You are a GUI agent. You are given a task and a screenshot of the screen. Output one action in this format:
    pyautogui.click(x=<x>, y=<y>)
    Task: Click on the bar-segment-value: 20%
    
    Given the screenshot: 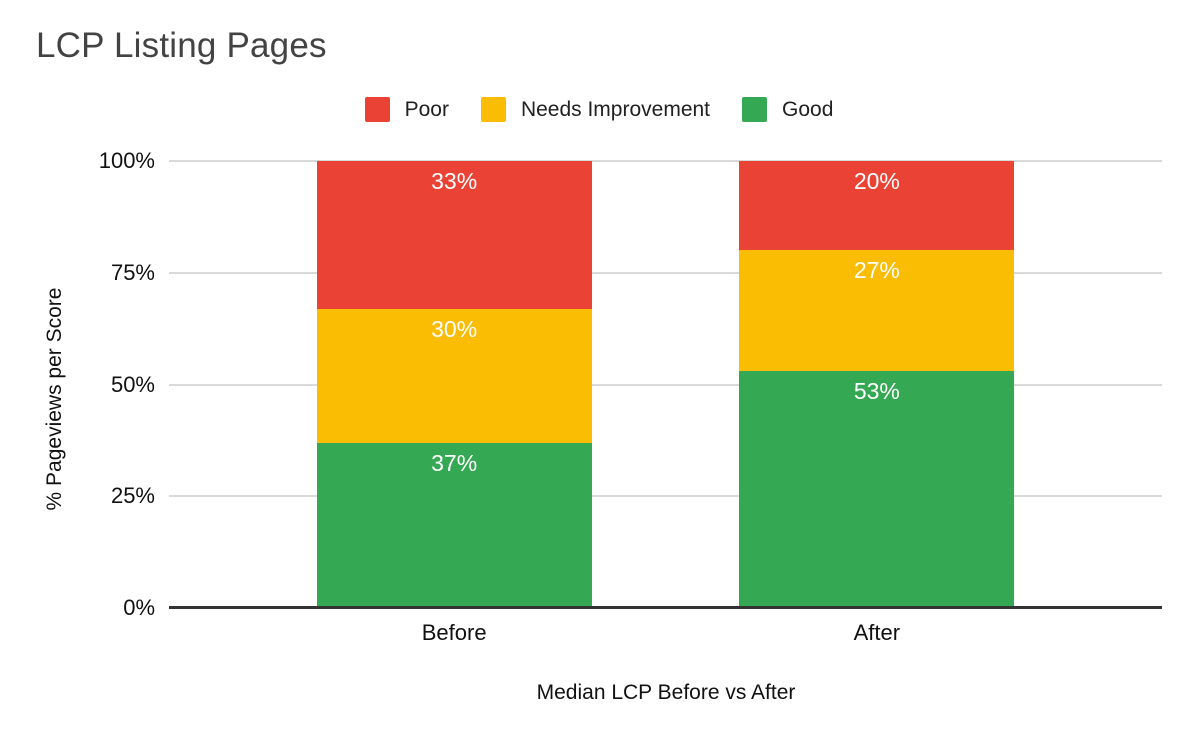 What is the action you would take?
    pyautogui.click(x=876, y=181)
    